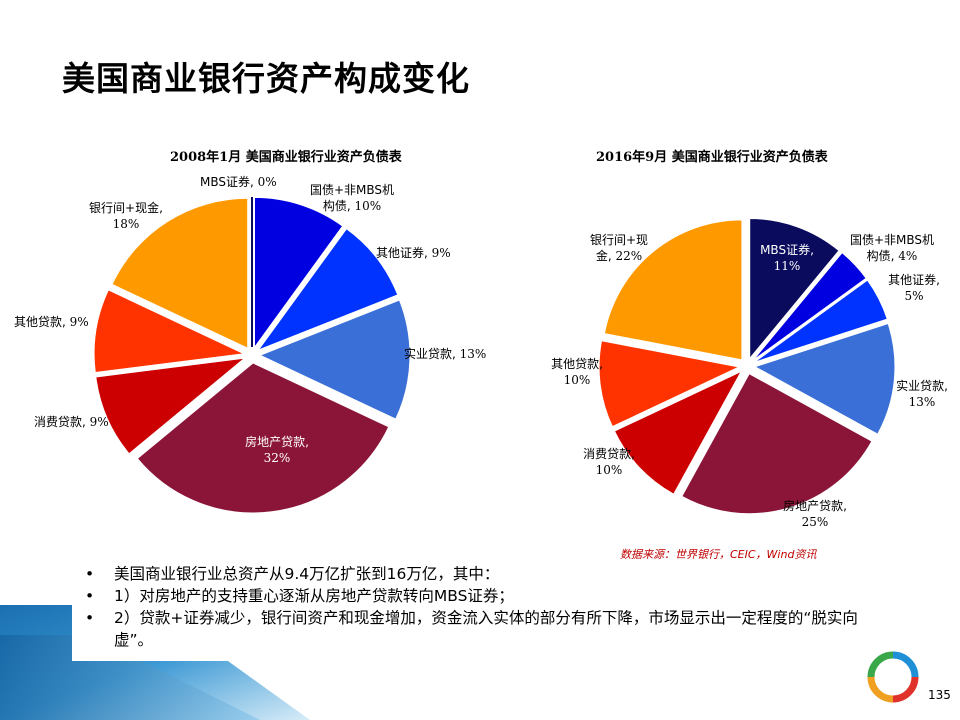  I want to click on chart2-label-interbank-cash: 银行间+现金, 22%, so click(619, 248).